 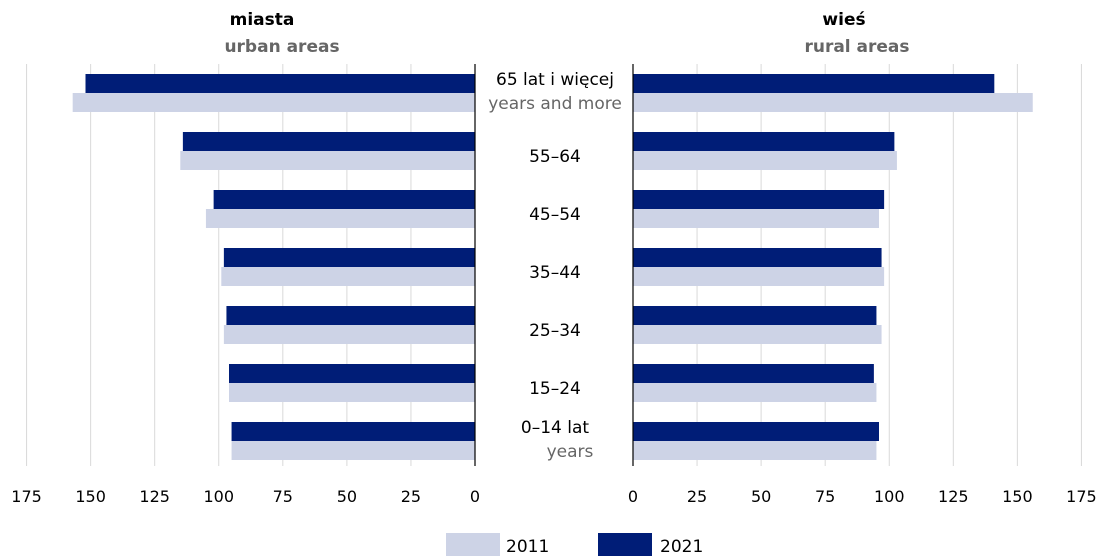 What do you see at coordinates (555, 389) in the screenshot?
I see `category-label: 15–24` at bounding box center [555, 389].